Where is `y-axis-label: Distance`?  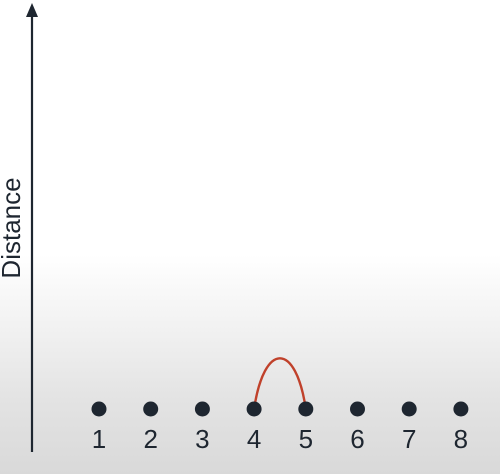 y-axis-label: Distance is located at coordinates (13, 227).